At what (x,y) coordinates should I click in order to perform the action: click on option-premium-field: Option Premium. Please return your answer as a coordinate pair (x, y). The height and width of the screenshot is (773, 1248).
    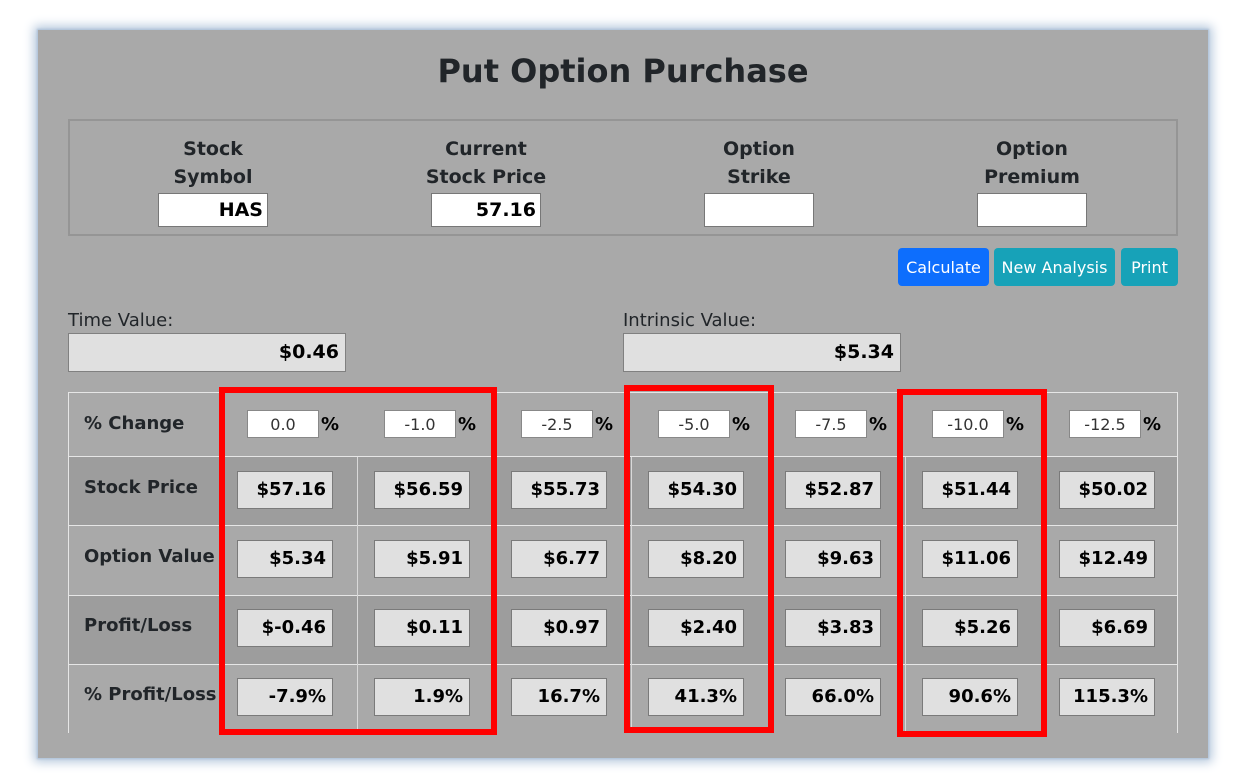
    Looking at the image, I should click on (1032, 181).